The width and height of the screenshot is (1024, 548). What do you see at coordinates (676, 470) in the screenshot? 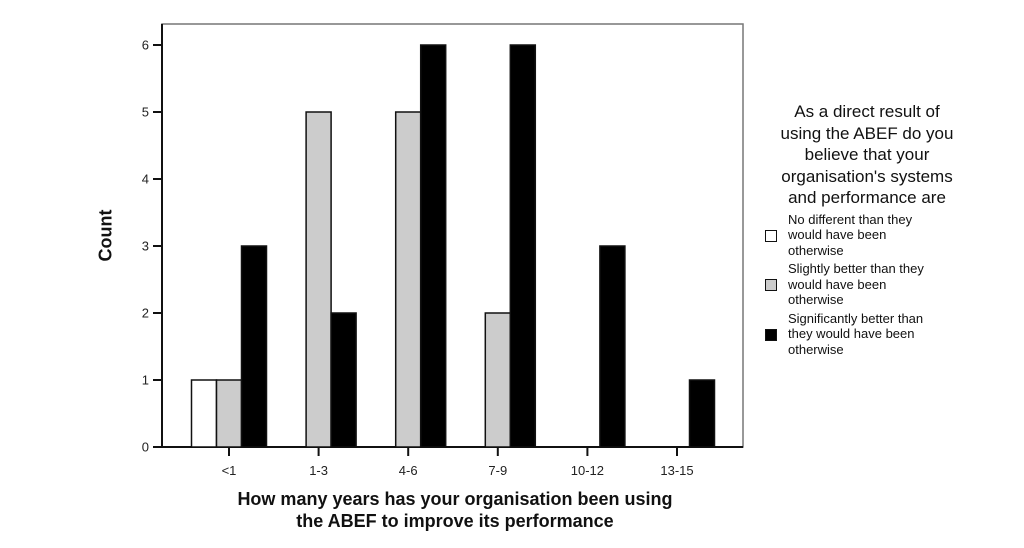
I see `x-tick-label: 13-15` at bounding box center [676, 470].